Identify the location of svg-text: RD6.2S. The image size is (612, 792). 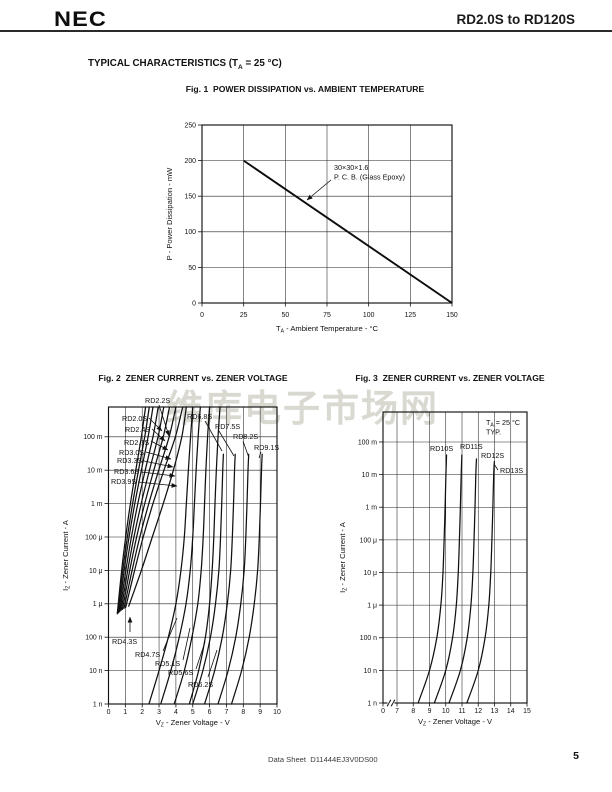
(200, 684).